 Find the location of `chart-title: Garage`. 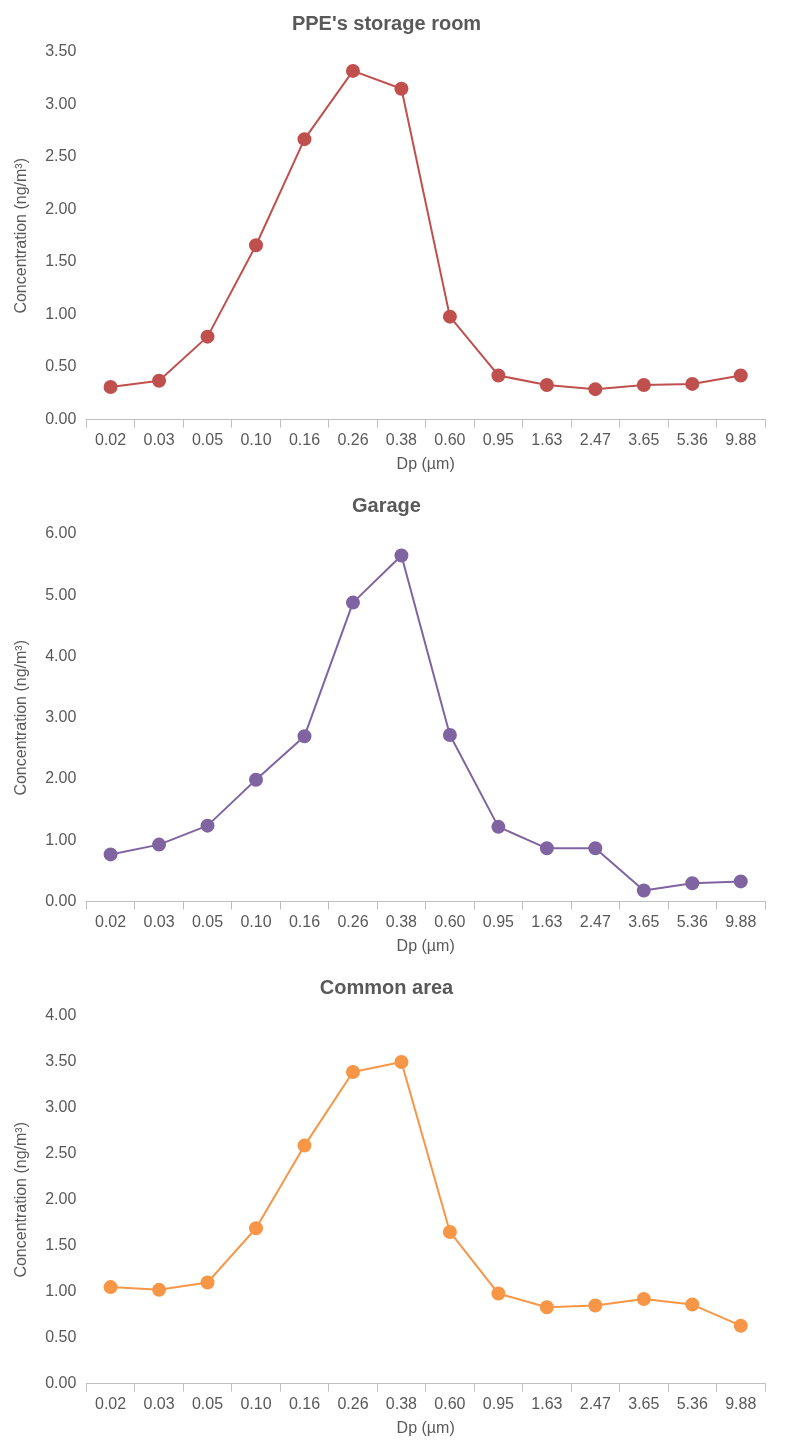

chart-title: Garage is located at coordinates (386, 504).